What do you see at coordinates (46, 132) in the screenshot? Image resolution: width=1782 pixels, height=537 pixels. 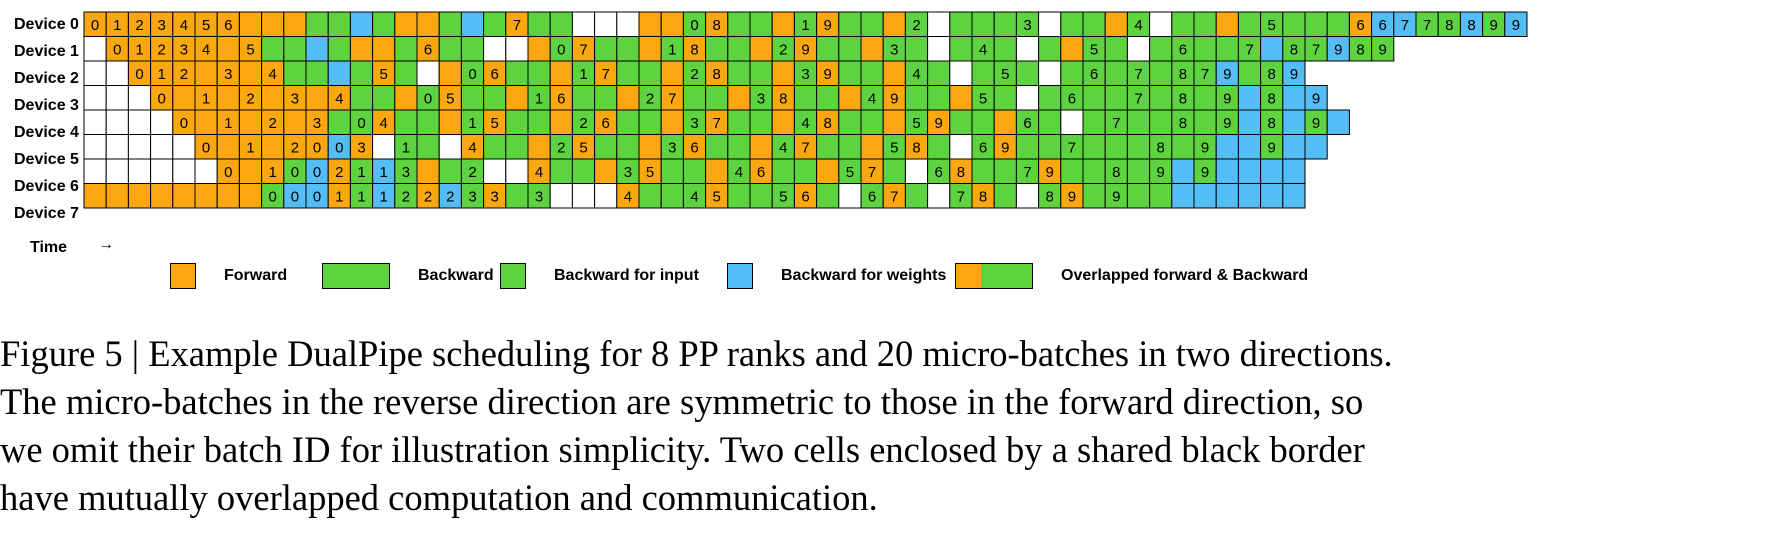 I see `device-label-4: Device 4` at bounding box center [46, 132].